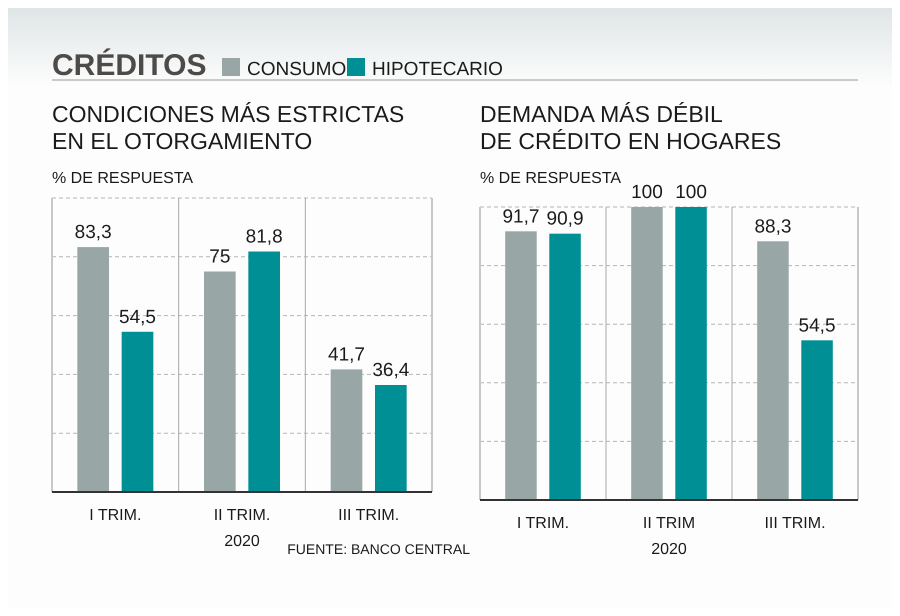 The image size is (900, 616). What do you see at coordinates (219, 257) in the screenshot?
I see `data-label: 75` at bounding box center [219, 257].